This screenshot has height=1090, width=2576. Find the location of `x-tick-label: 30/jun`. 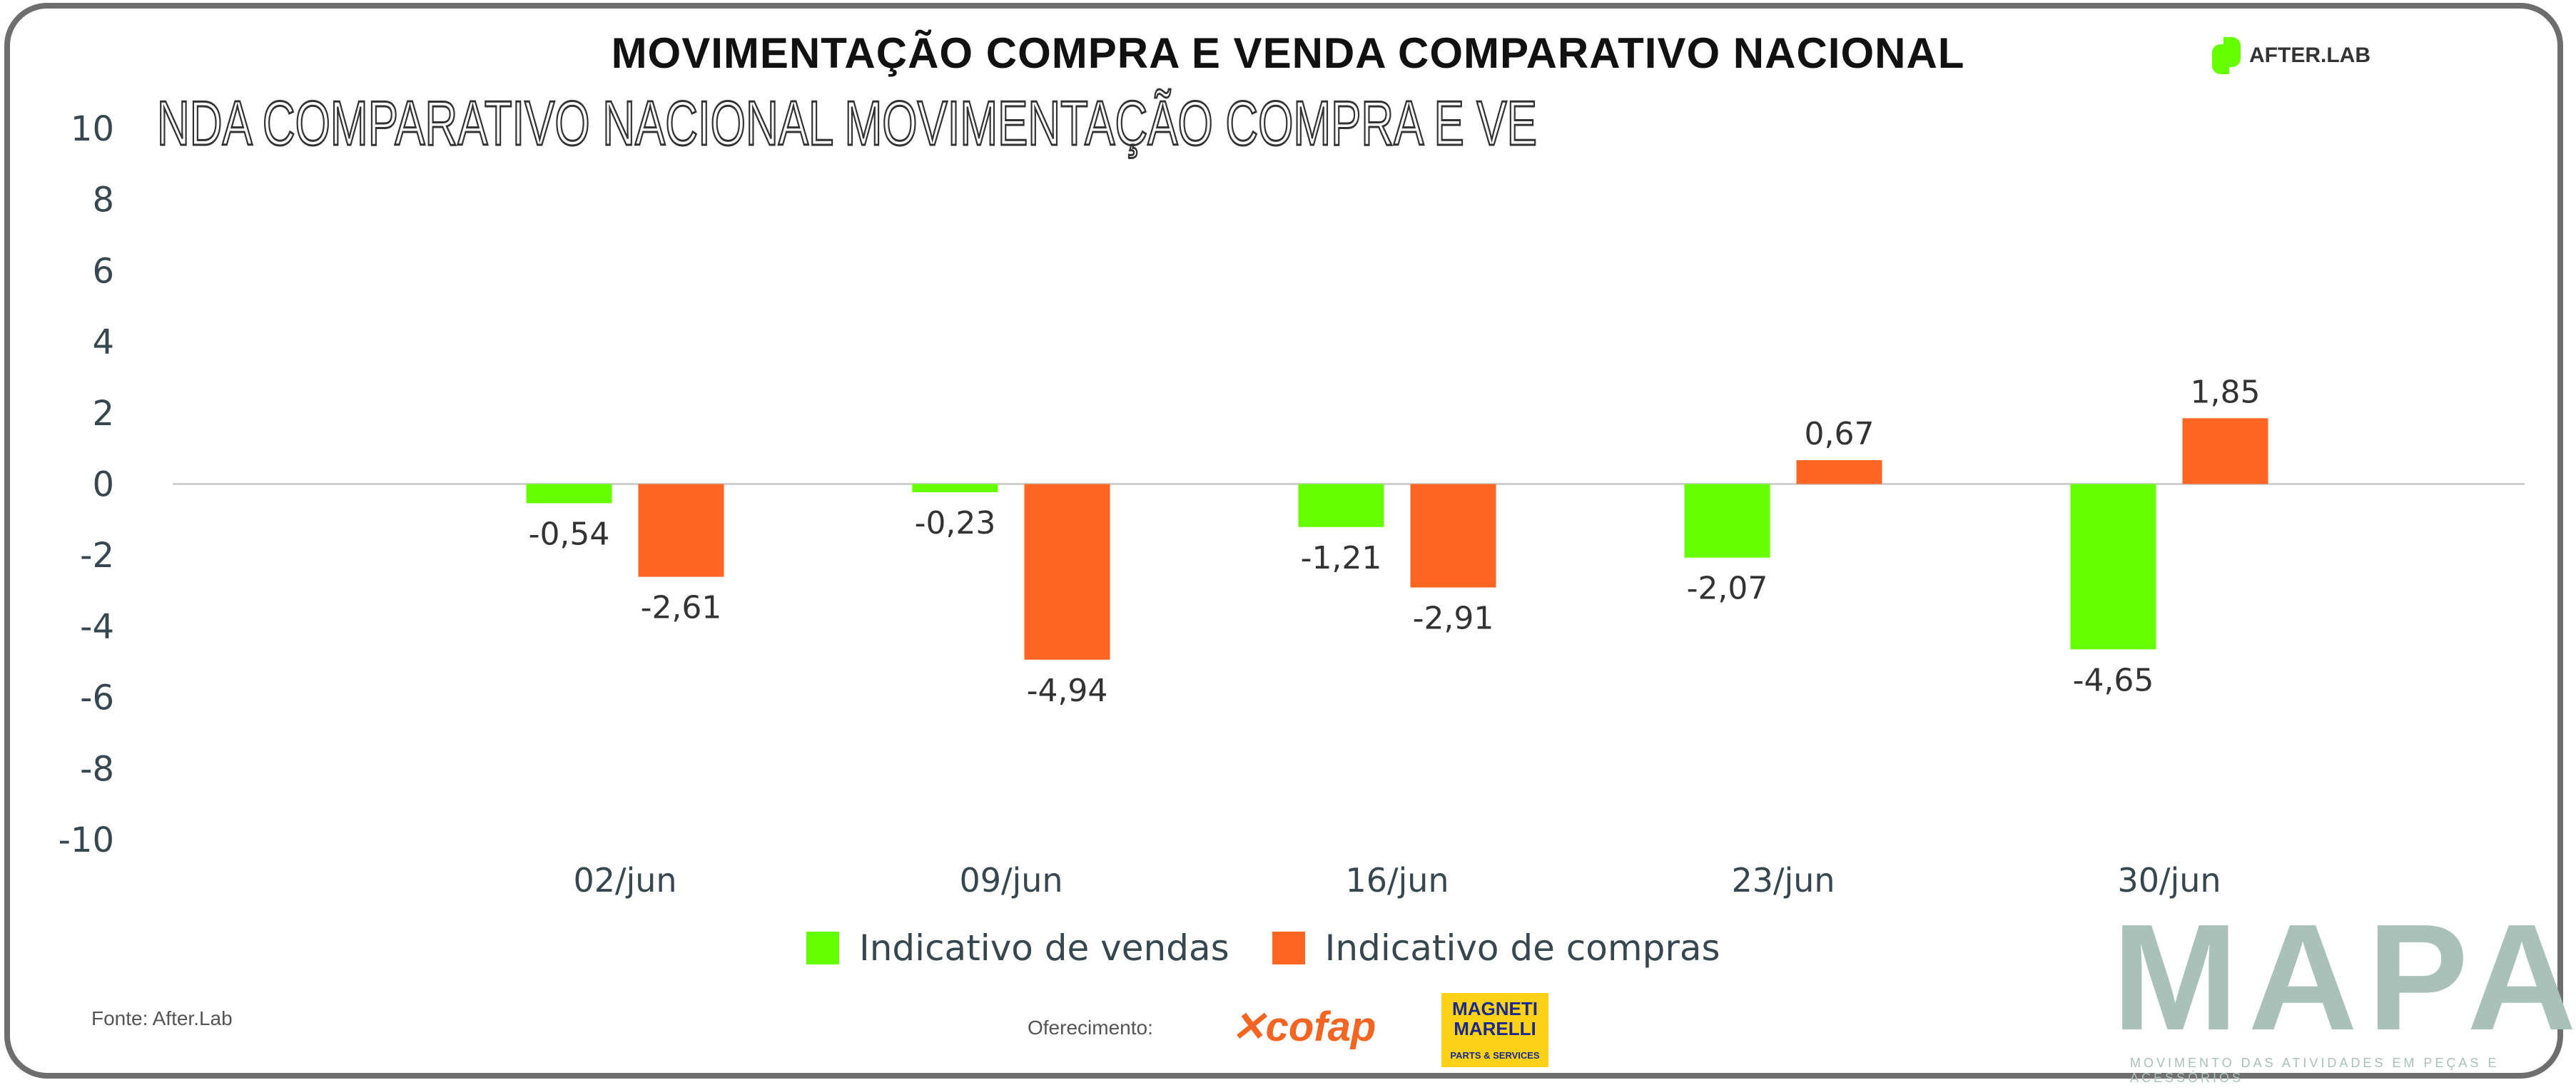

x-tick-label: 30/jun is located at coordinates (2169, 880).